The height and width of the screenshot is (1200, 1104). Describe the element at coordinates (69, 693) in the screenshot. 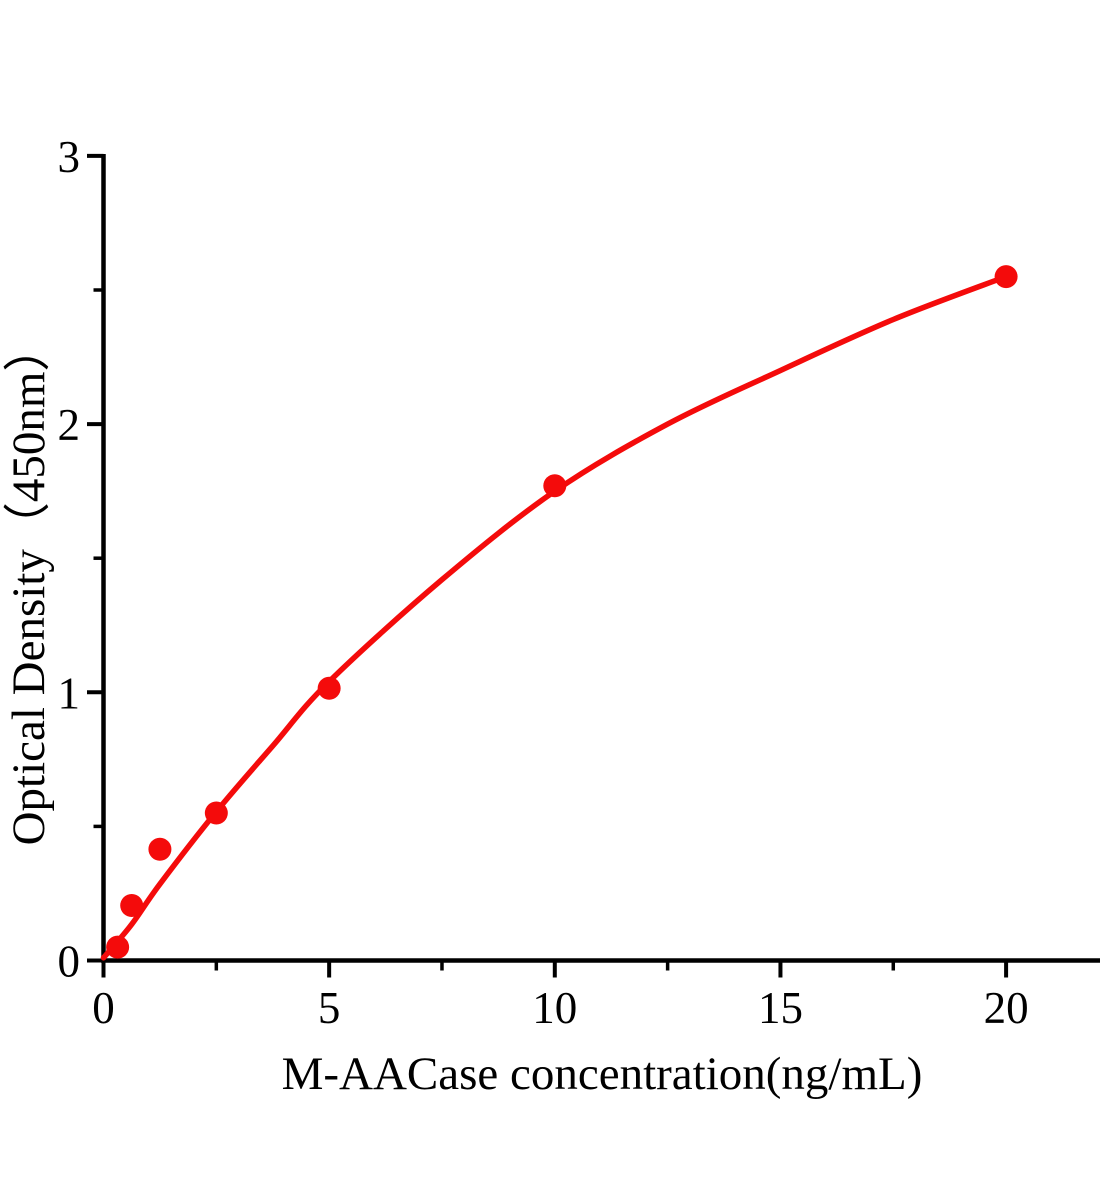

I see `y-tick-label: 1` at that location.